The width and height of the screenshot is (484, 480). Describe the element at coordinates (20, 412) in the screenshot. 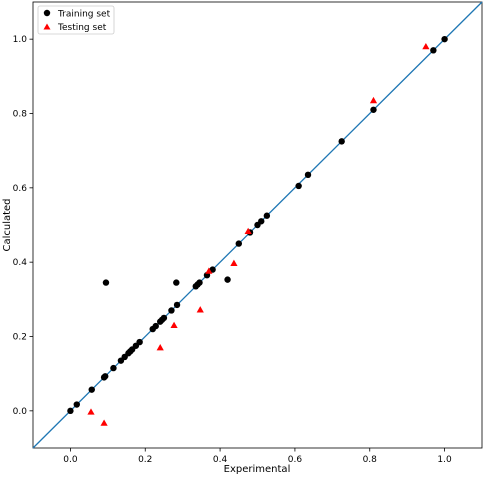

I see `y-tick-label: 0.0` at that location.